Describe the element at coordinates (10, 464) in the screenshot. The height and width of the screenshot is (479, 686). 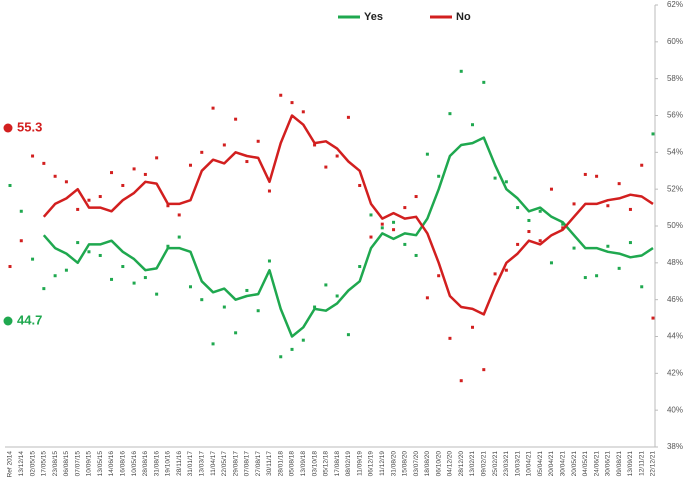
I see `x-tick-label: Ref 2014` at that location.